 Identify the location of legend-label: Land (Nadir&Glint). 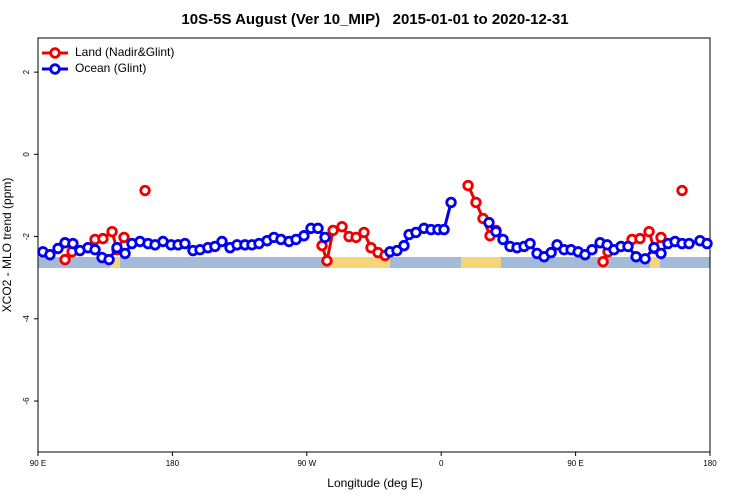
(124, 52).